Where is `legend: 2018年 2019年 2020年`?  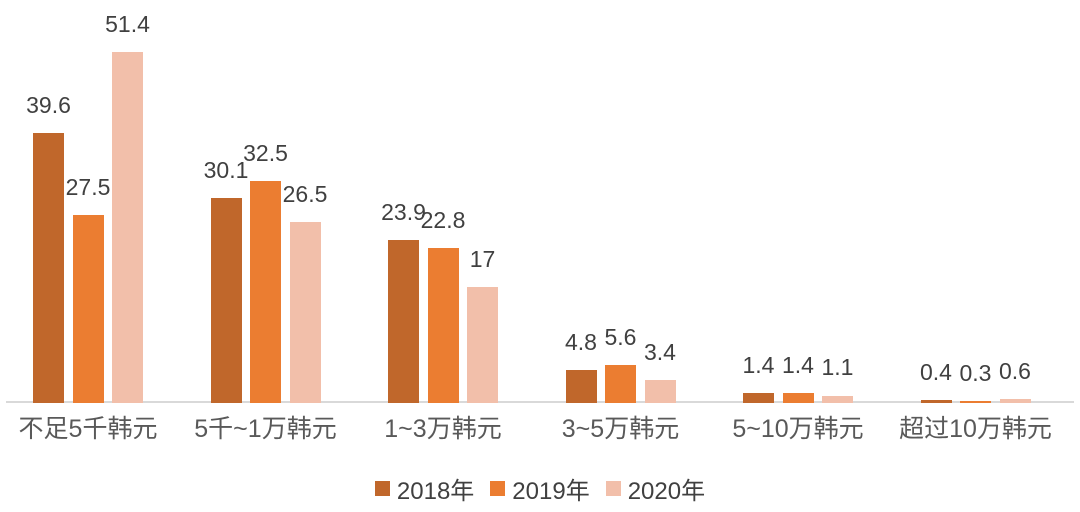
legend: 2018年 2019年 2020年 is located at coordinates (540, 488).